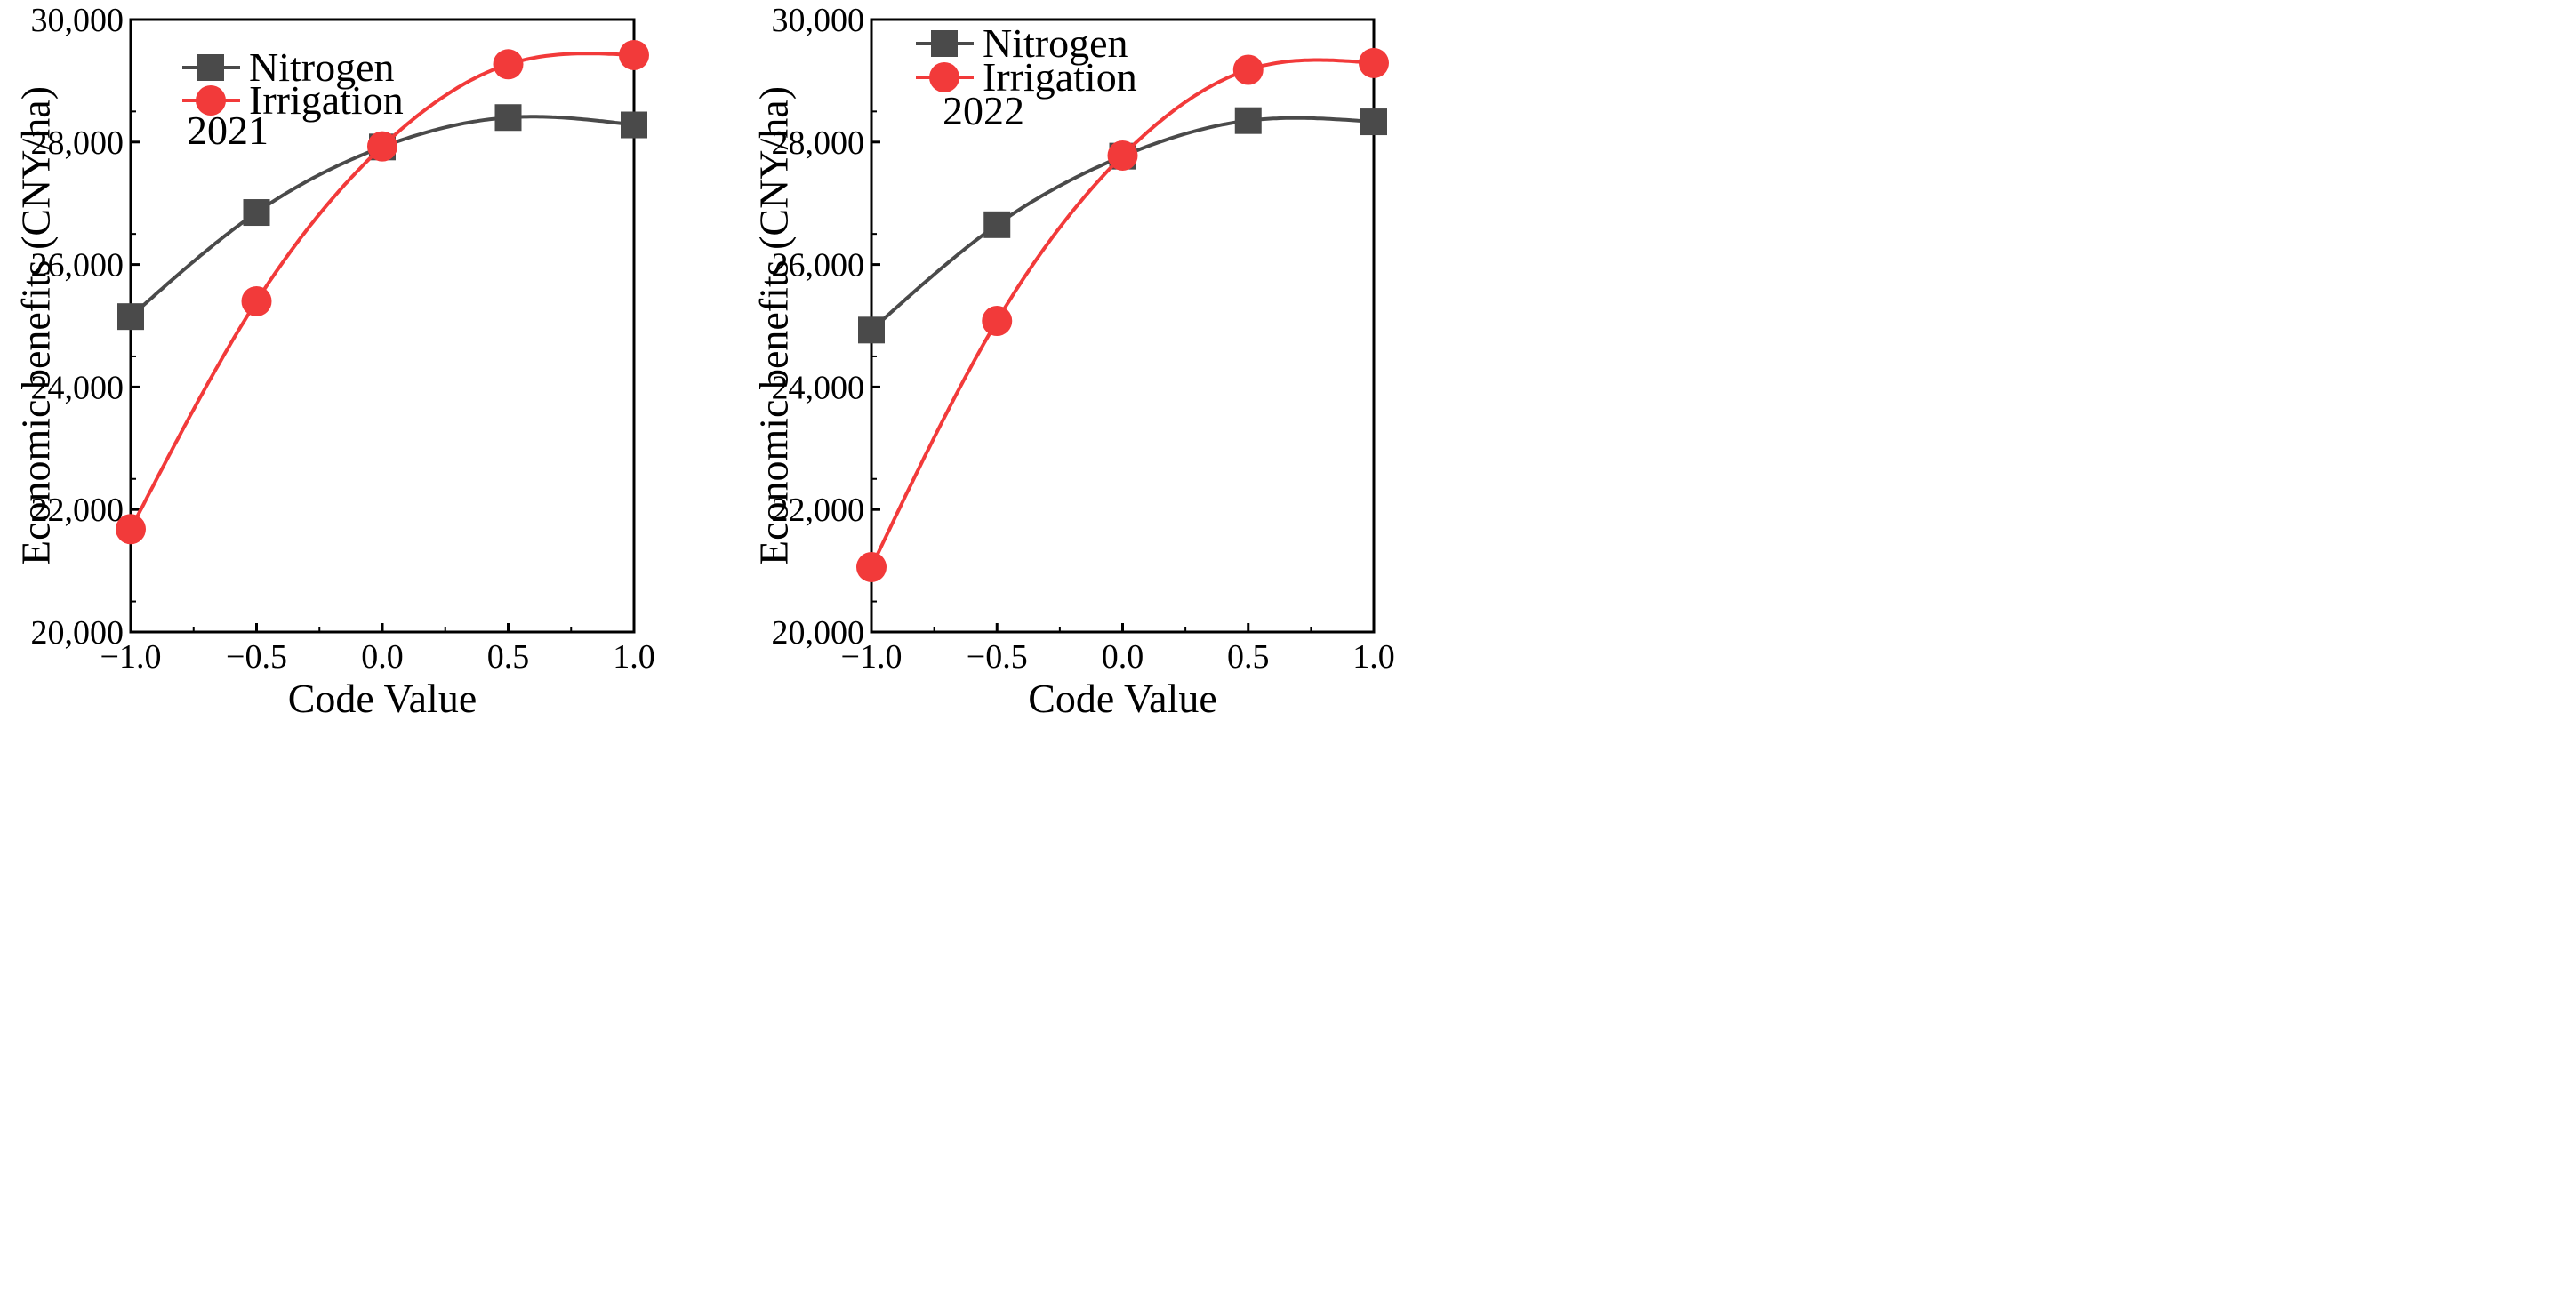 Image resolution: width=2576 pixels, height=1313 pixels. What do you see at coordinates (1122, 313) in the screenshot?
I see `series-line-irrigation` at bounding box center [1122, 313].